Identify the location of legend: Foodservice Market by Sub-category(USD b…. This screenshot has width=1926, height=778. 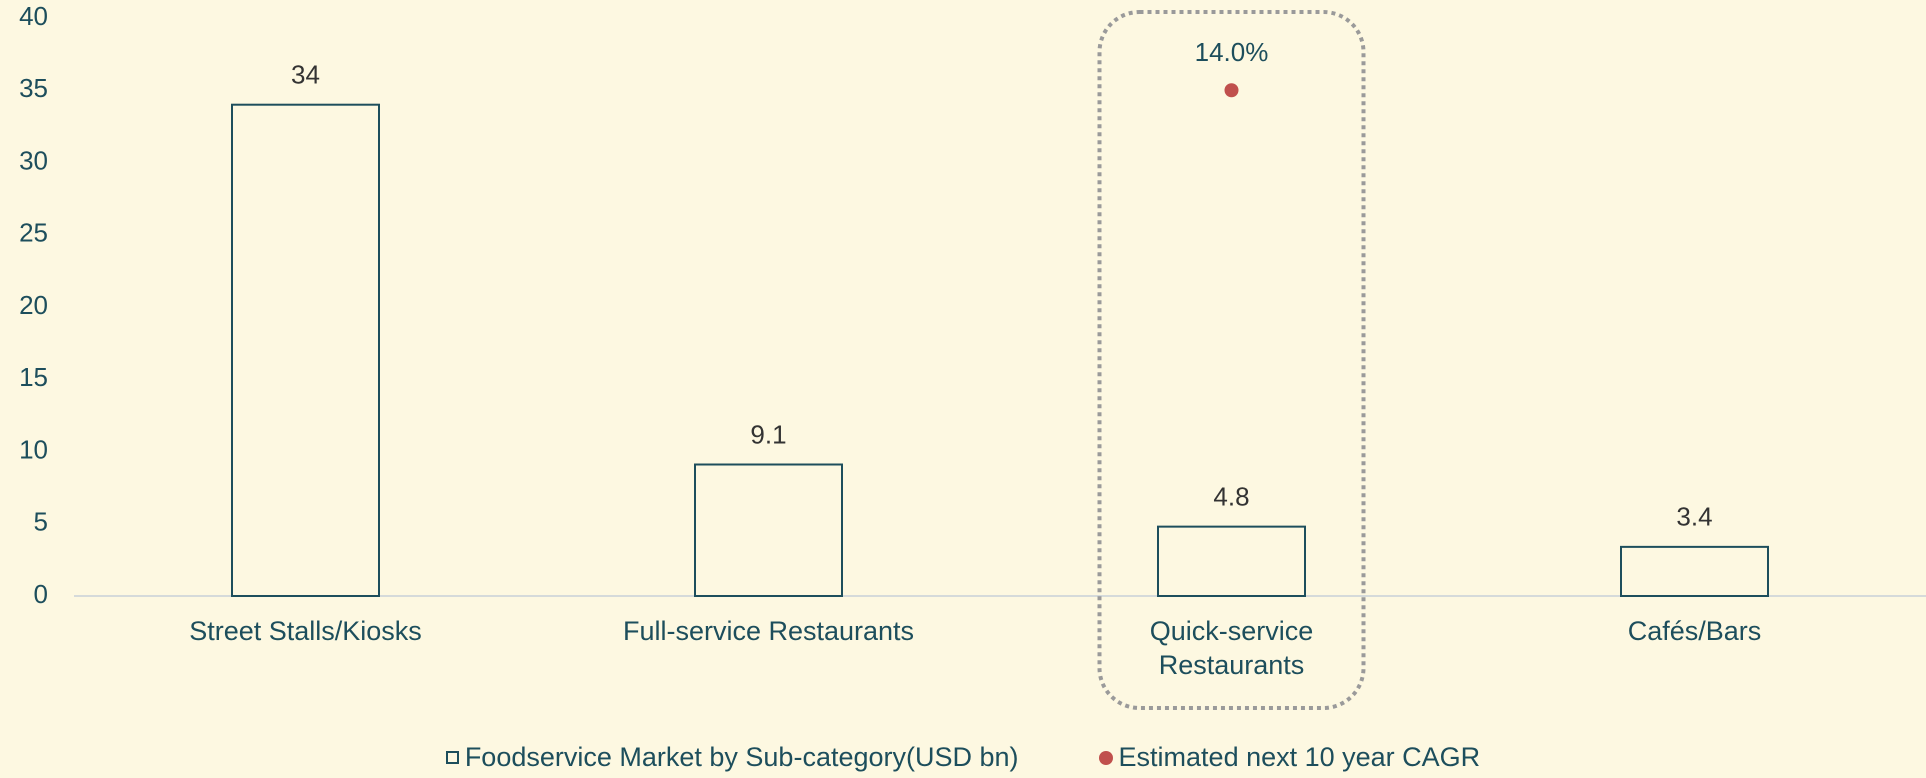
(963, 757).